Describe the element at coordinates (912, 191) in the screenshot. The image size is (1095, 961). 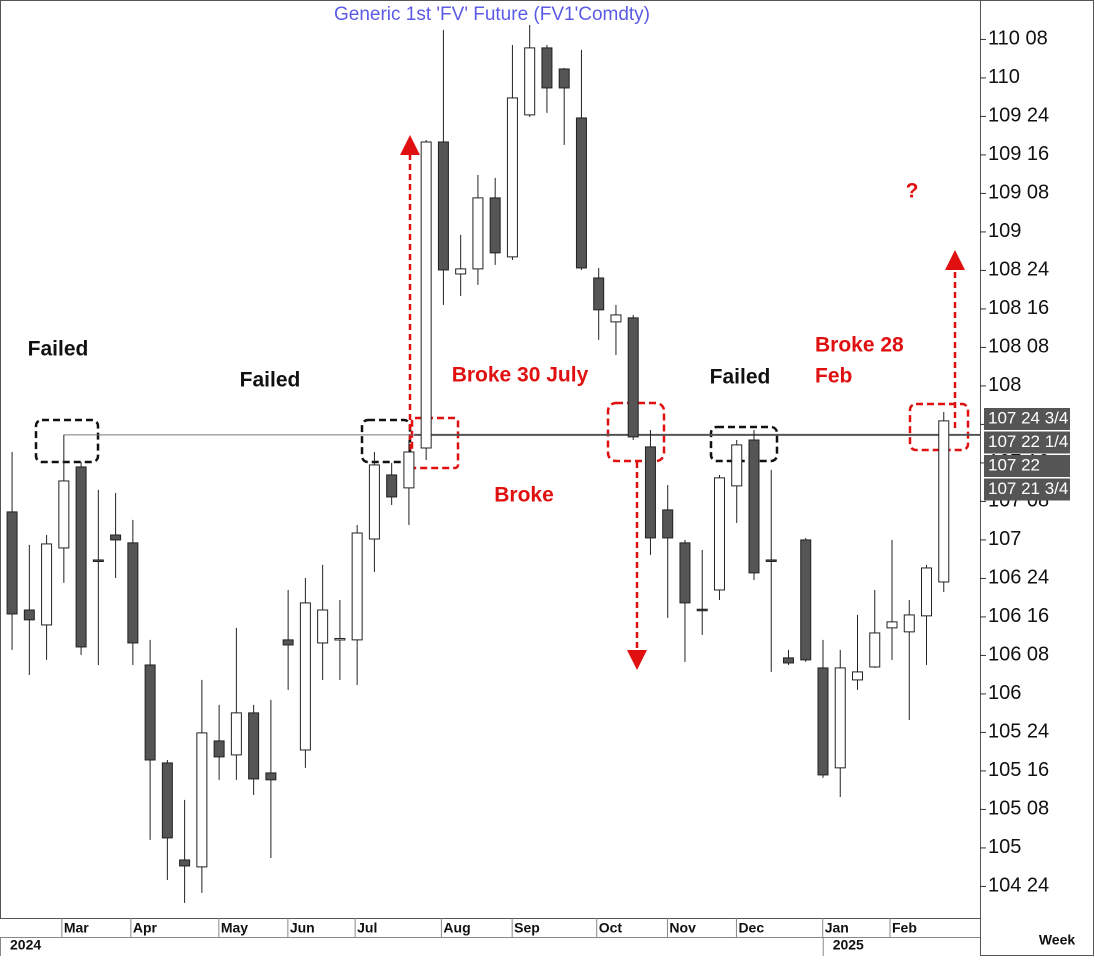
I see `annotation: ?` at that location.